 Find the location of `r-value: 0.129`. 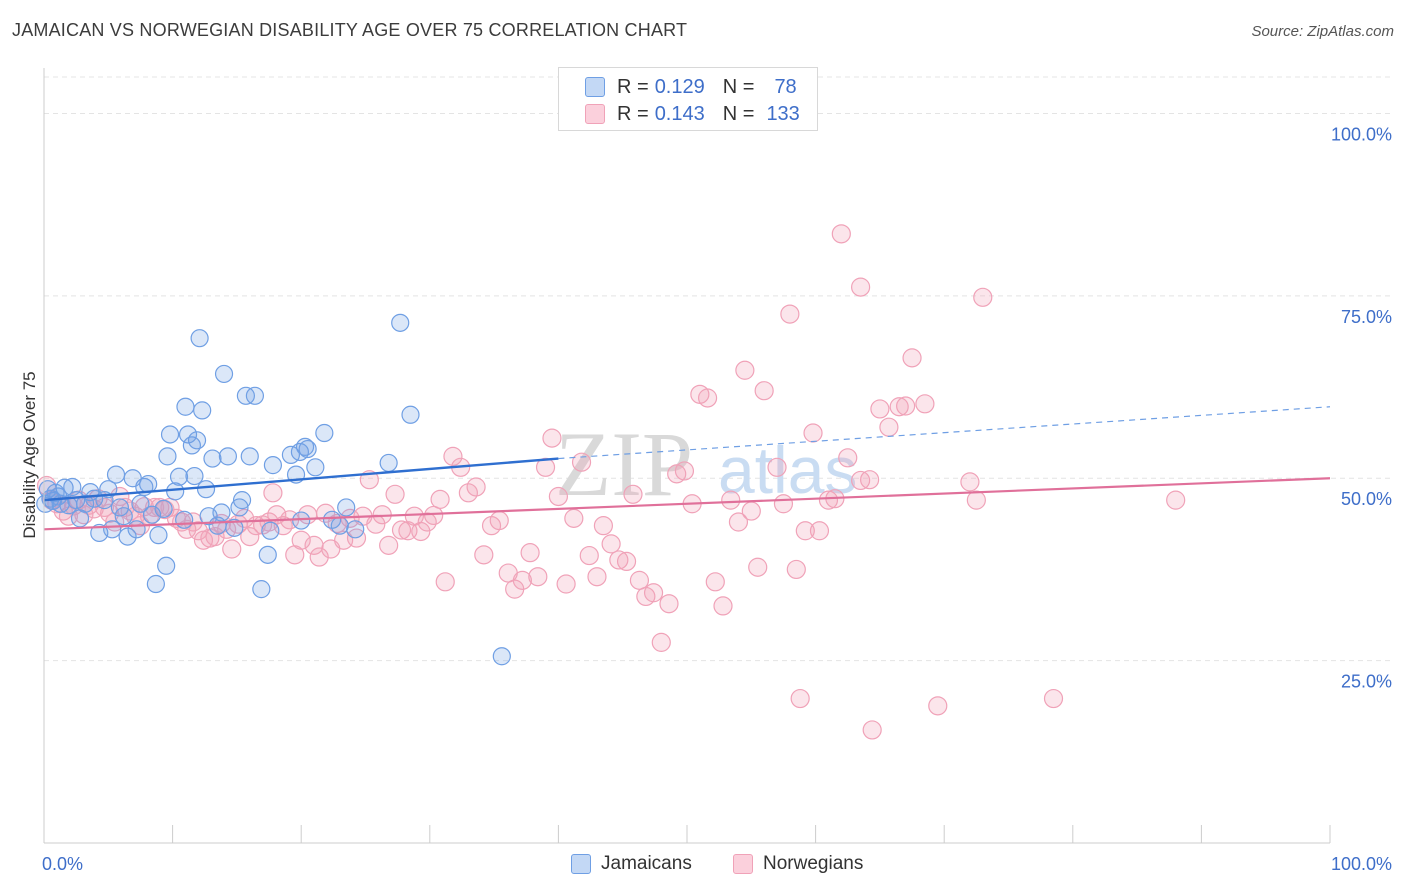

r-value: 0.129 is located at coordinates (679, 86).